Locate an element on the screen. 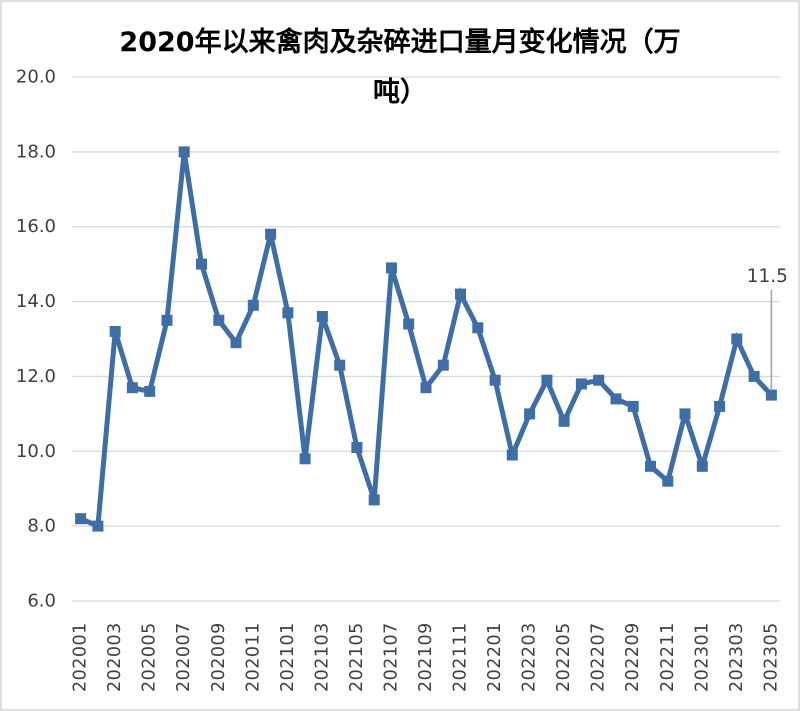 This screenshot has width=800, height=711. x-tick-label: 202305 is located at coordinates (771, 657).